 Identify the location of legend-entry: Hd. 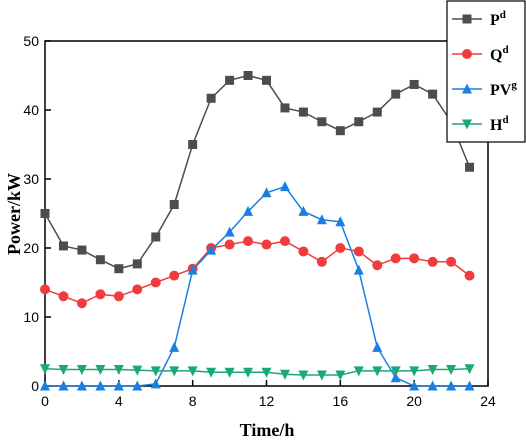
(480, 124).